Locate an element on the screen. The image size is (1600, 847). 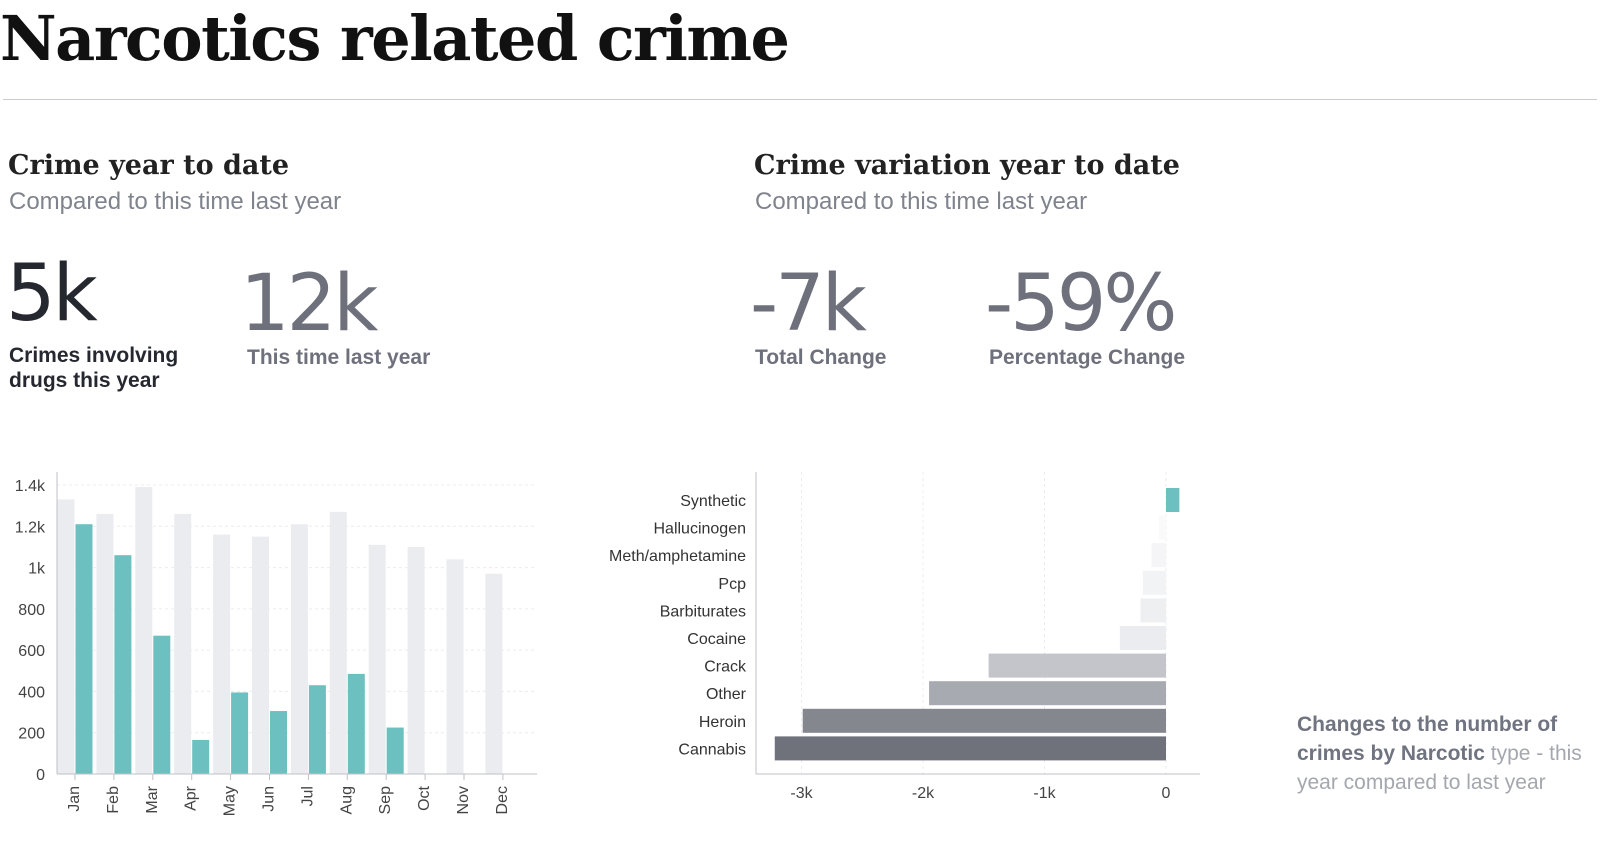
bar-meth-amphetamine is located at coordinates (1158, 555).